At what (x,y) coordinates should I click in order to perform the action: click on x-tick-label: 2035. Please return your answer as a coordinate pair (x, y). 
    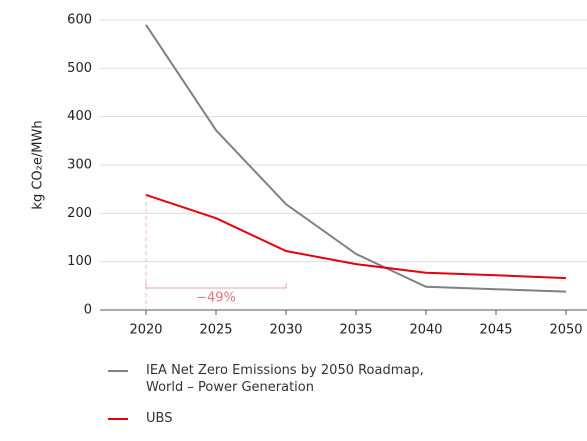
    Looking at the image, I should click on (355, 330).